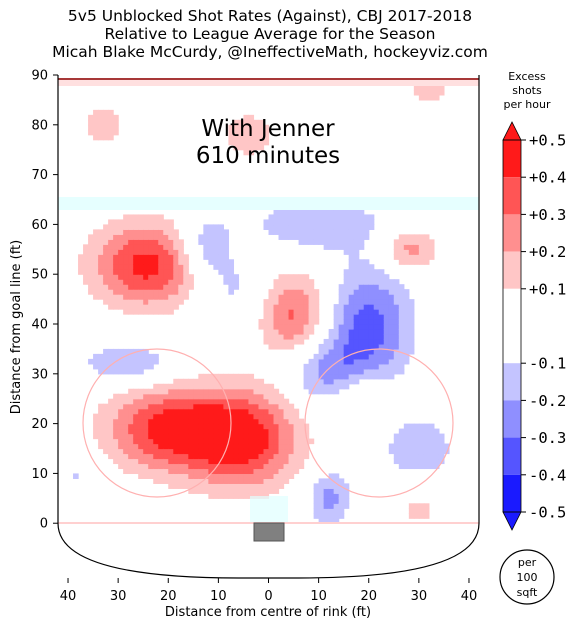  I want to click on y-tick-label: 50, so click(39, 275).